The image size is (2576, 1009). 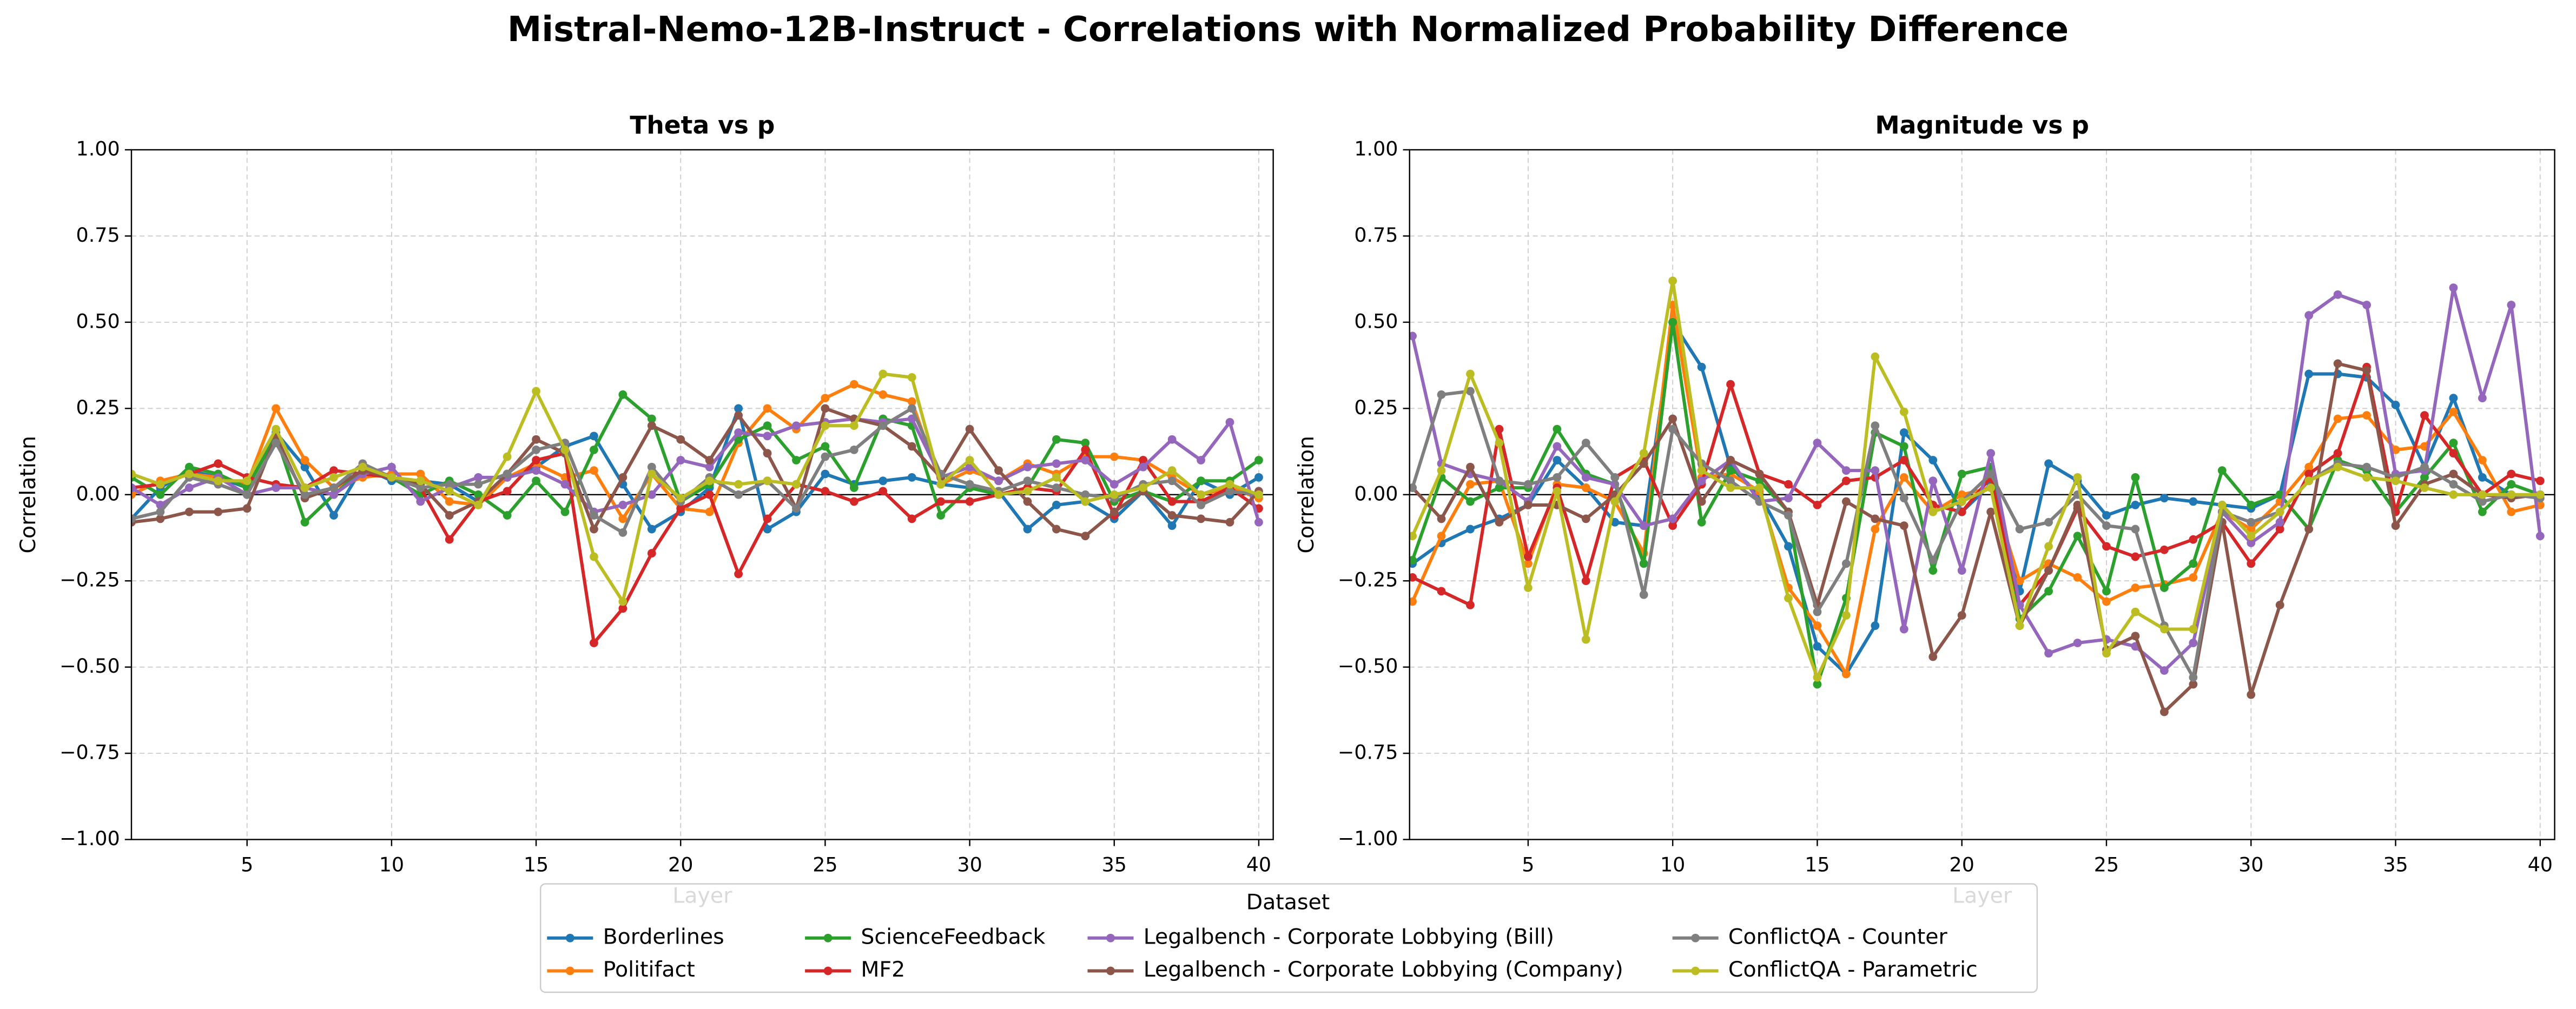 I want to click on x-tick-label: 10, so click(x=1672, y=865).